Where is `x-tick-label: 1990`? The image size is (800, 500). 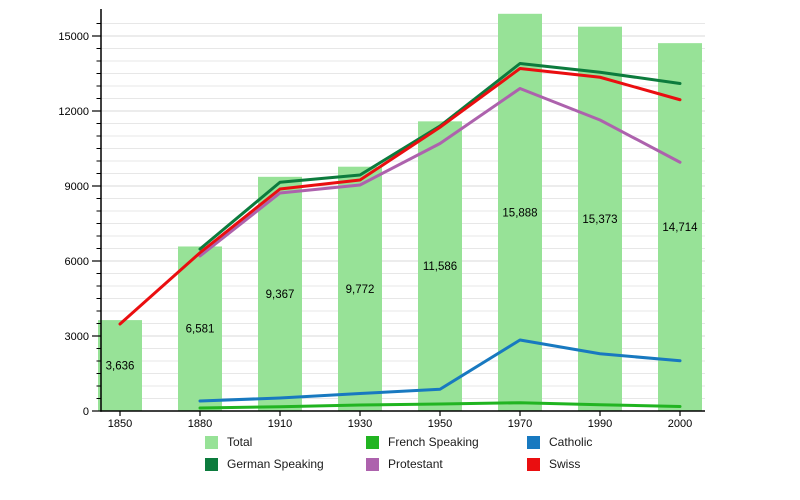
x-tick-label: 1990 is located at coordinates (600, 424).